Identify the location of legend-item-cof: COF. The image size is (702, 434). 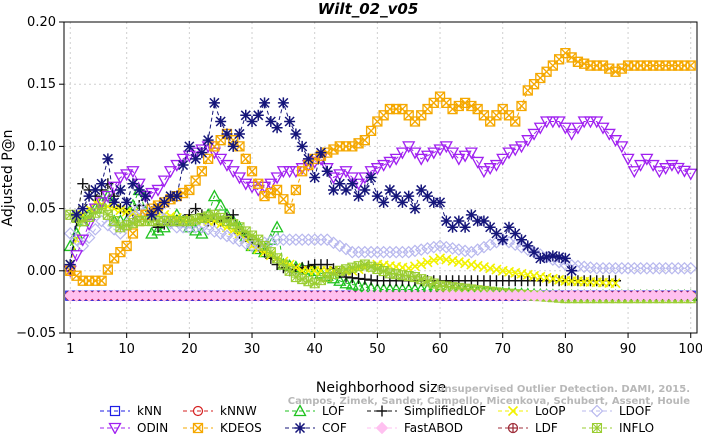
(316, 427).